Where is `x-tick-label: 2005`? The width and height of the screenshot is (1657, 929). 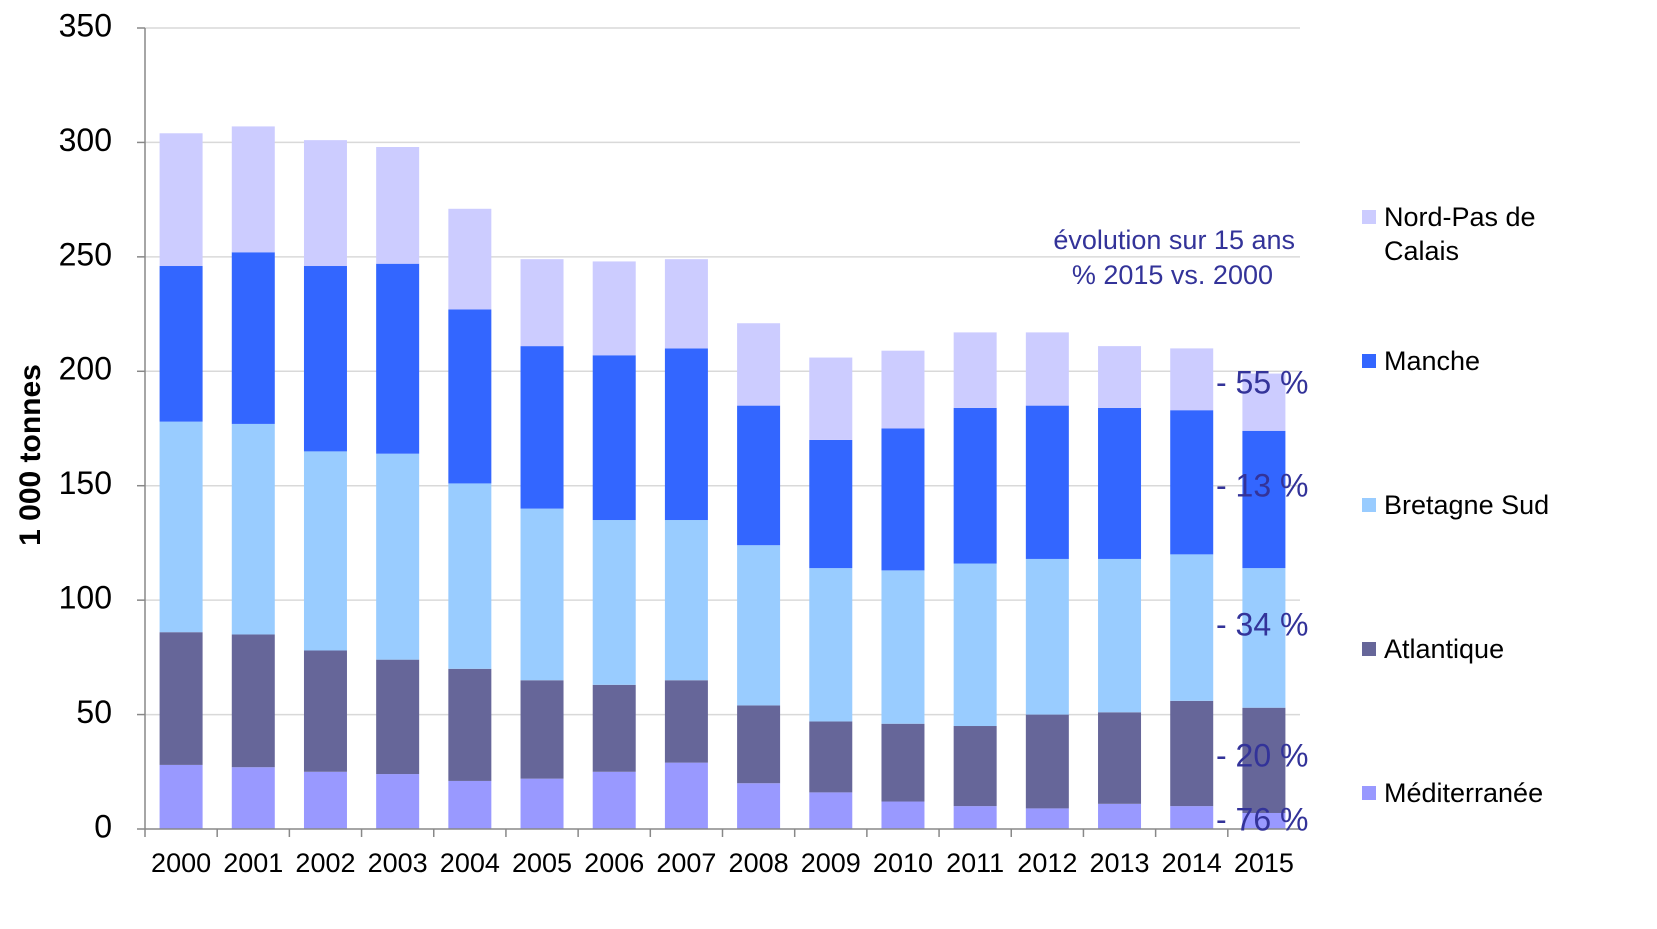
x-tick-label: 2005 is located at coordinates (542, 863).